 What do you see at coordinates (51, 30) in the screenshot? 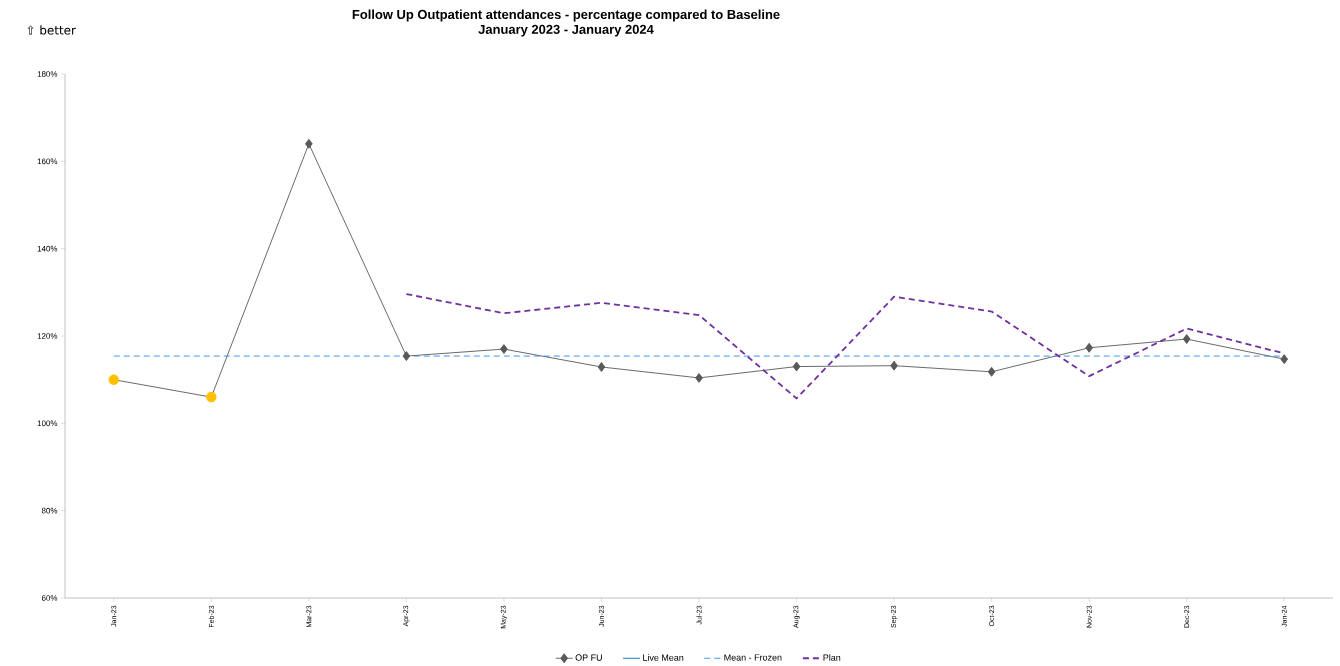
I see `text: ⇧ better` at bounding box center [51, 30].